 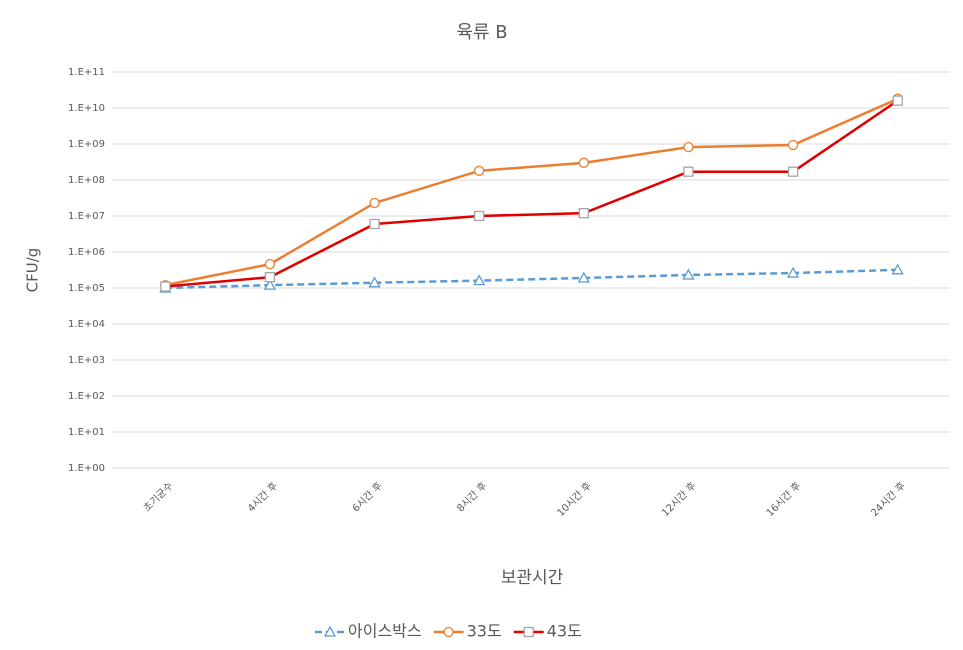 I want to click on chart-title: 육류 B, so click(x=481, y=32).